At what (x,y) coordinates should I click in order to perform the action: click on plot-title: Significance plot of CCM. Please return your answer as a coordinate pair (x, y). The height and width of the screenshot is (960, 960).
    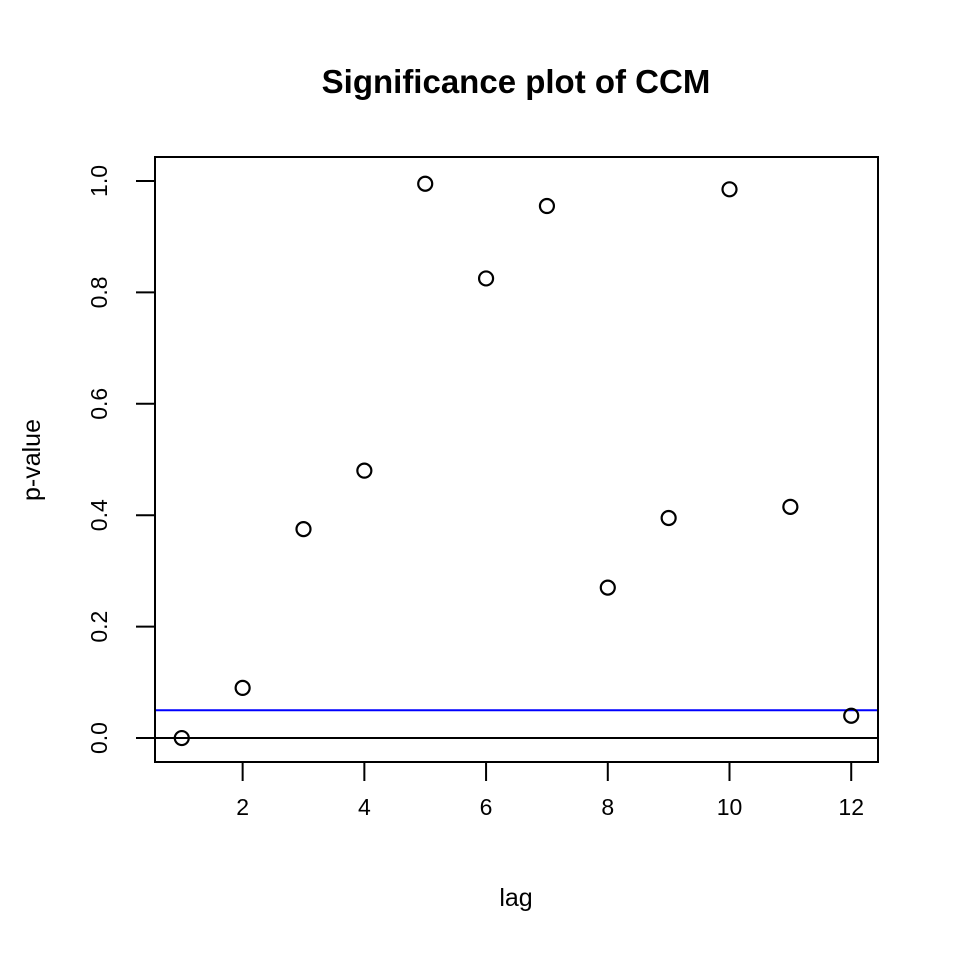
    Looking at the image, I should click on (516, 81).